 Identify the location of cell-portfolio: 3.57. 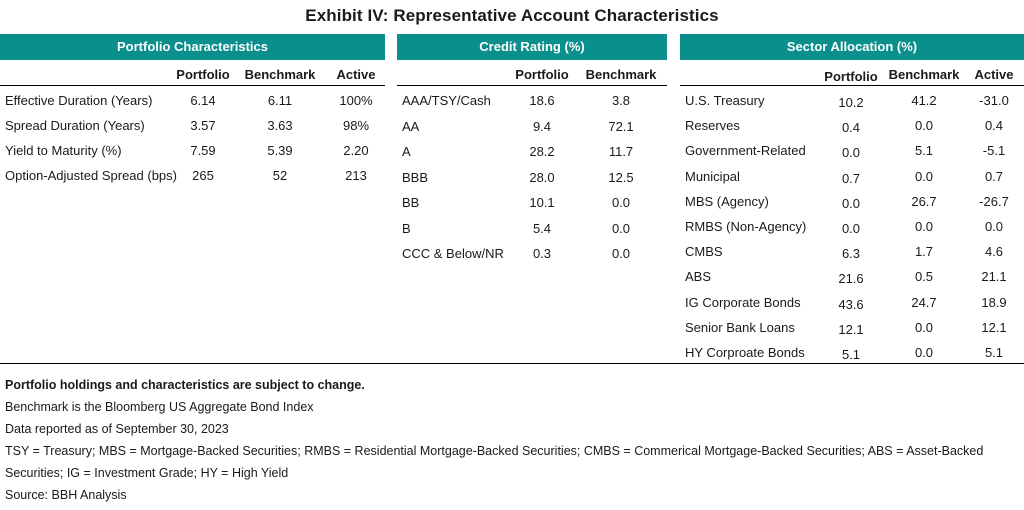
(203, 125).